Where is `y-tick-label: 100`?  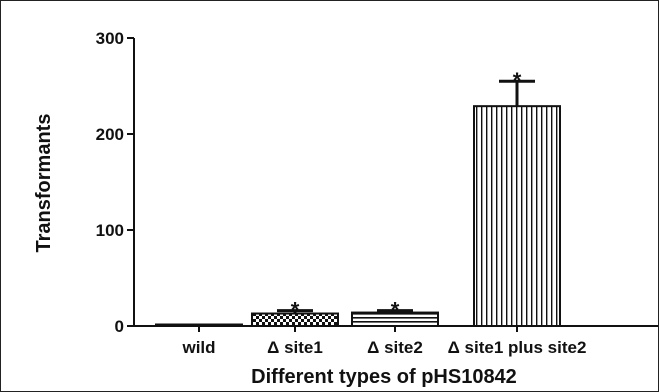
y-tick-label: 100 is located at coordinates (110, 230).